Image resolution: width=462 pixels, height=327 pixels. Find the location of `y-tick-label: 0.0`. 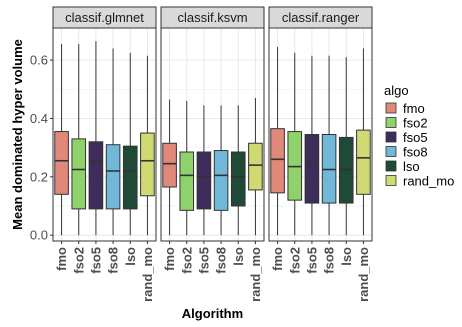

y-tick-label: 0.0 is located at coordinates (39, 235).